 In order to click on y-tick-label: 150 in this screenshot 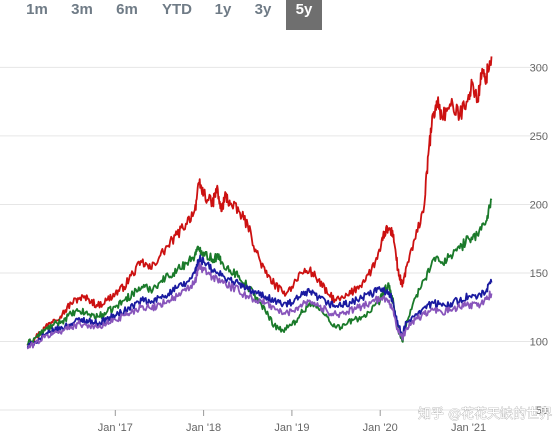, I will do `click(539, 274)`.